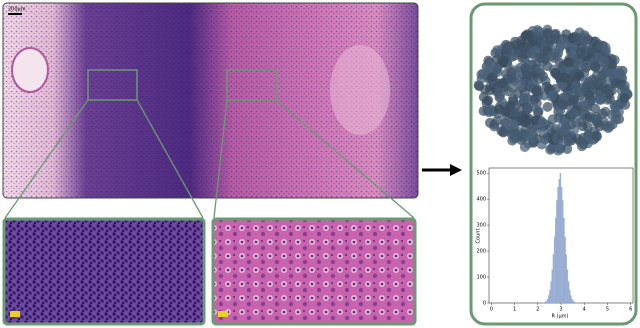  I want to click on x-tick-label: 1, so click(514, 310).